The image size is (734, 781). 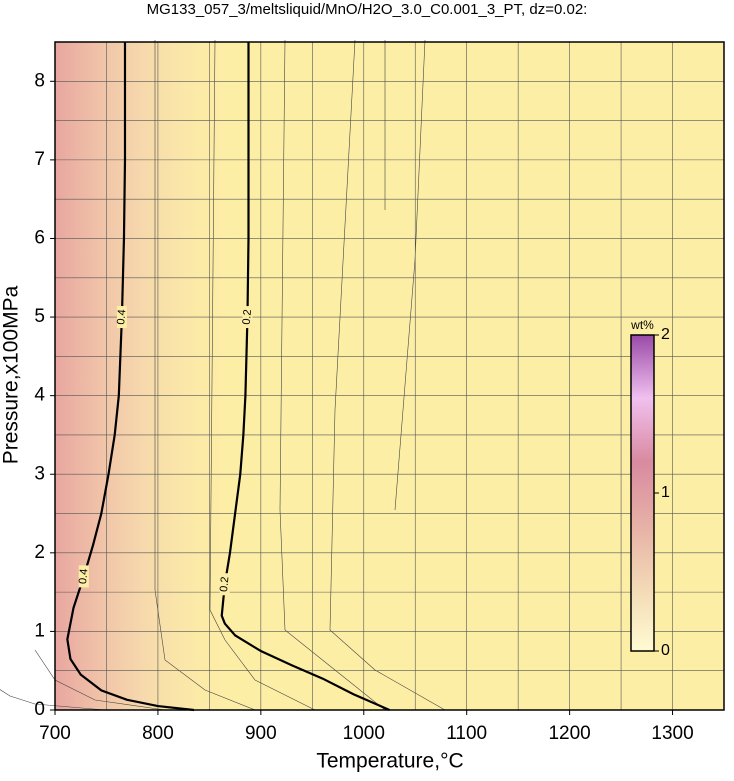 What do you see at coordinates (364, 733) in the screenshot?
I see `x-tick-label: 1000` at bounding box center [364, 733].